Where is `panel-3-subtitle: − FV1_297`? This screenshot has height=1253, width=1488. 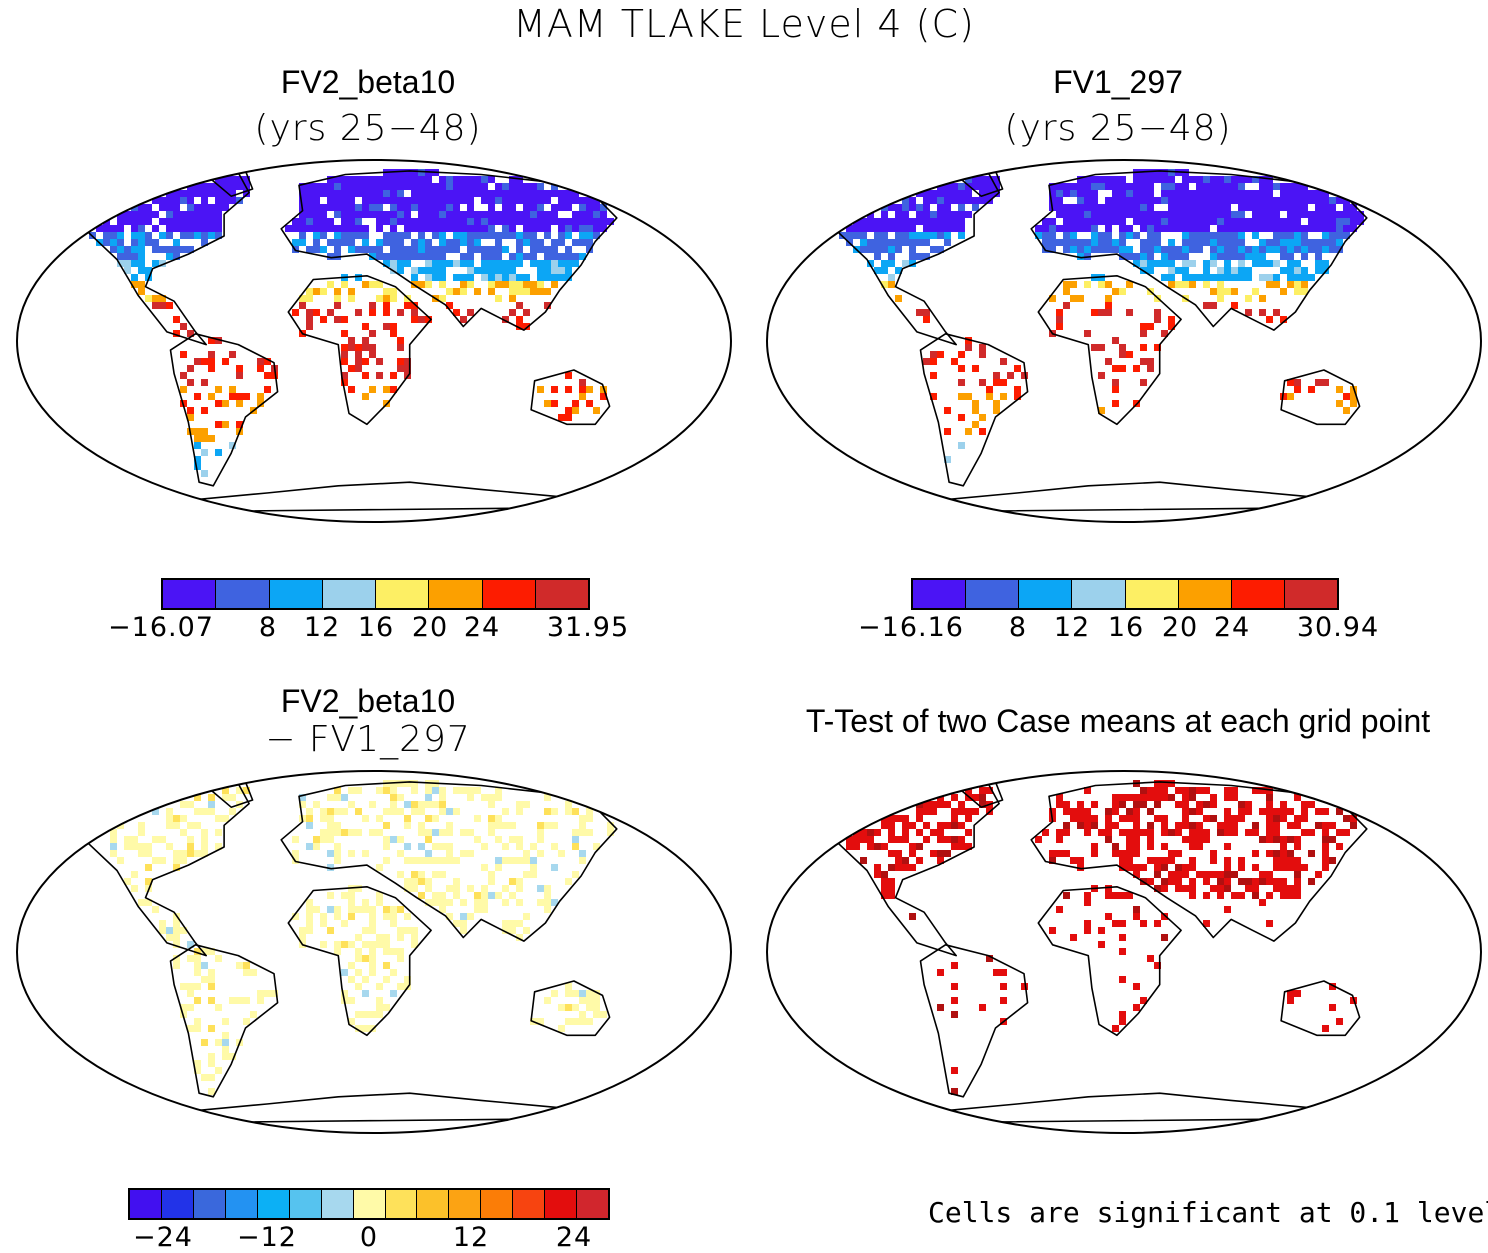 panel-3-subtitle: − FV1_297 is located at coordinates (368, 739).